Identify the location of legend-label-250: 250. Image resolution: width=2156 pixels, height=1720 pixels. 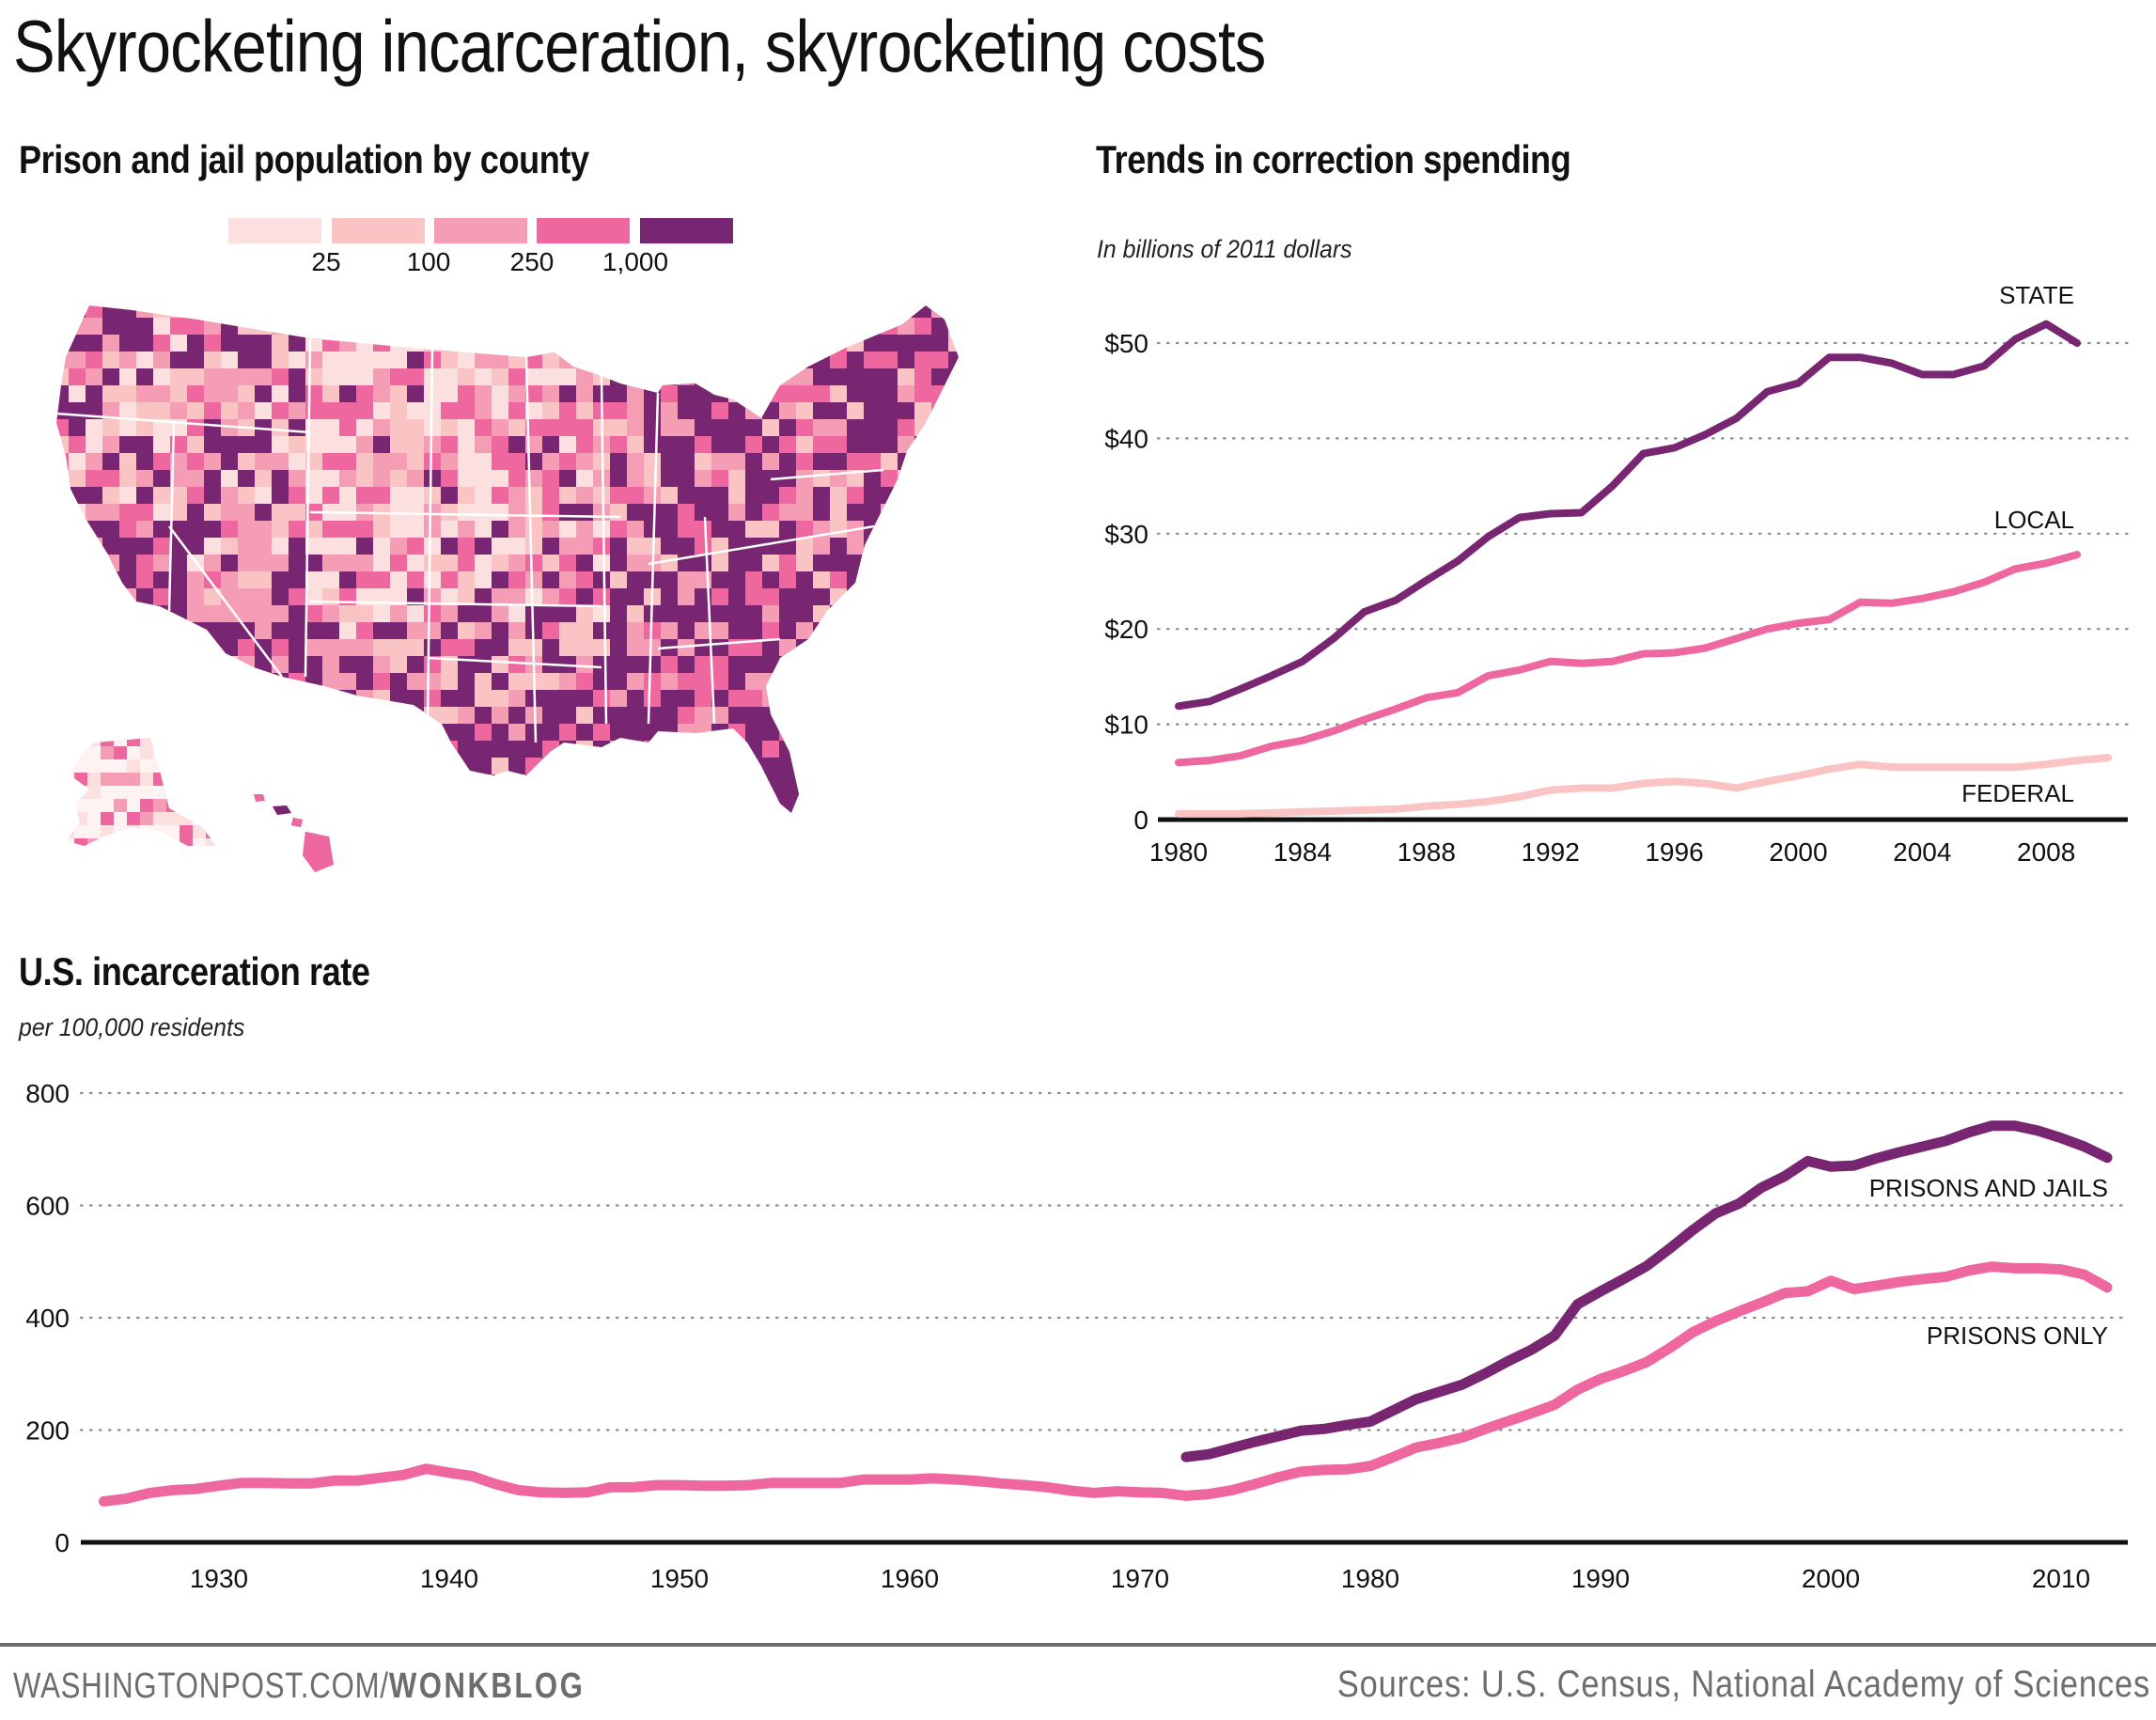
(532, 261).